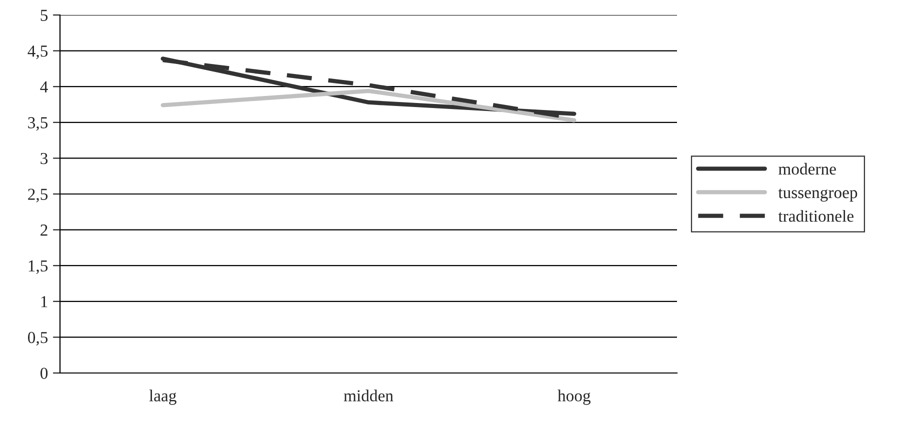 The height and width of the screenshot is (426, 914). I want to click on y-tick-label: 2,5, so click(38, 195).